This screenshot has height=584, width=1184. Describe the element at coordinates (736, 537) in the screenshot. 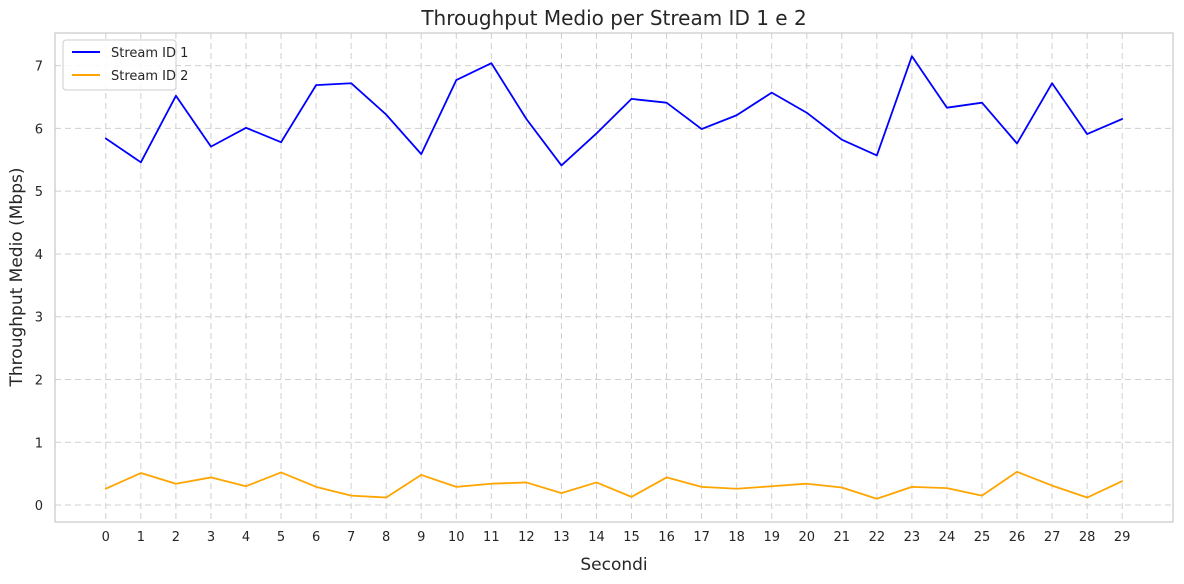

I see `x-tick-label: 18` at that location.